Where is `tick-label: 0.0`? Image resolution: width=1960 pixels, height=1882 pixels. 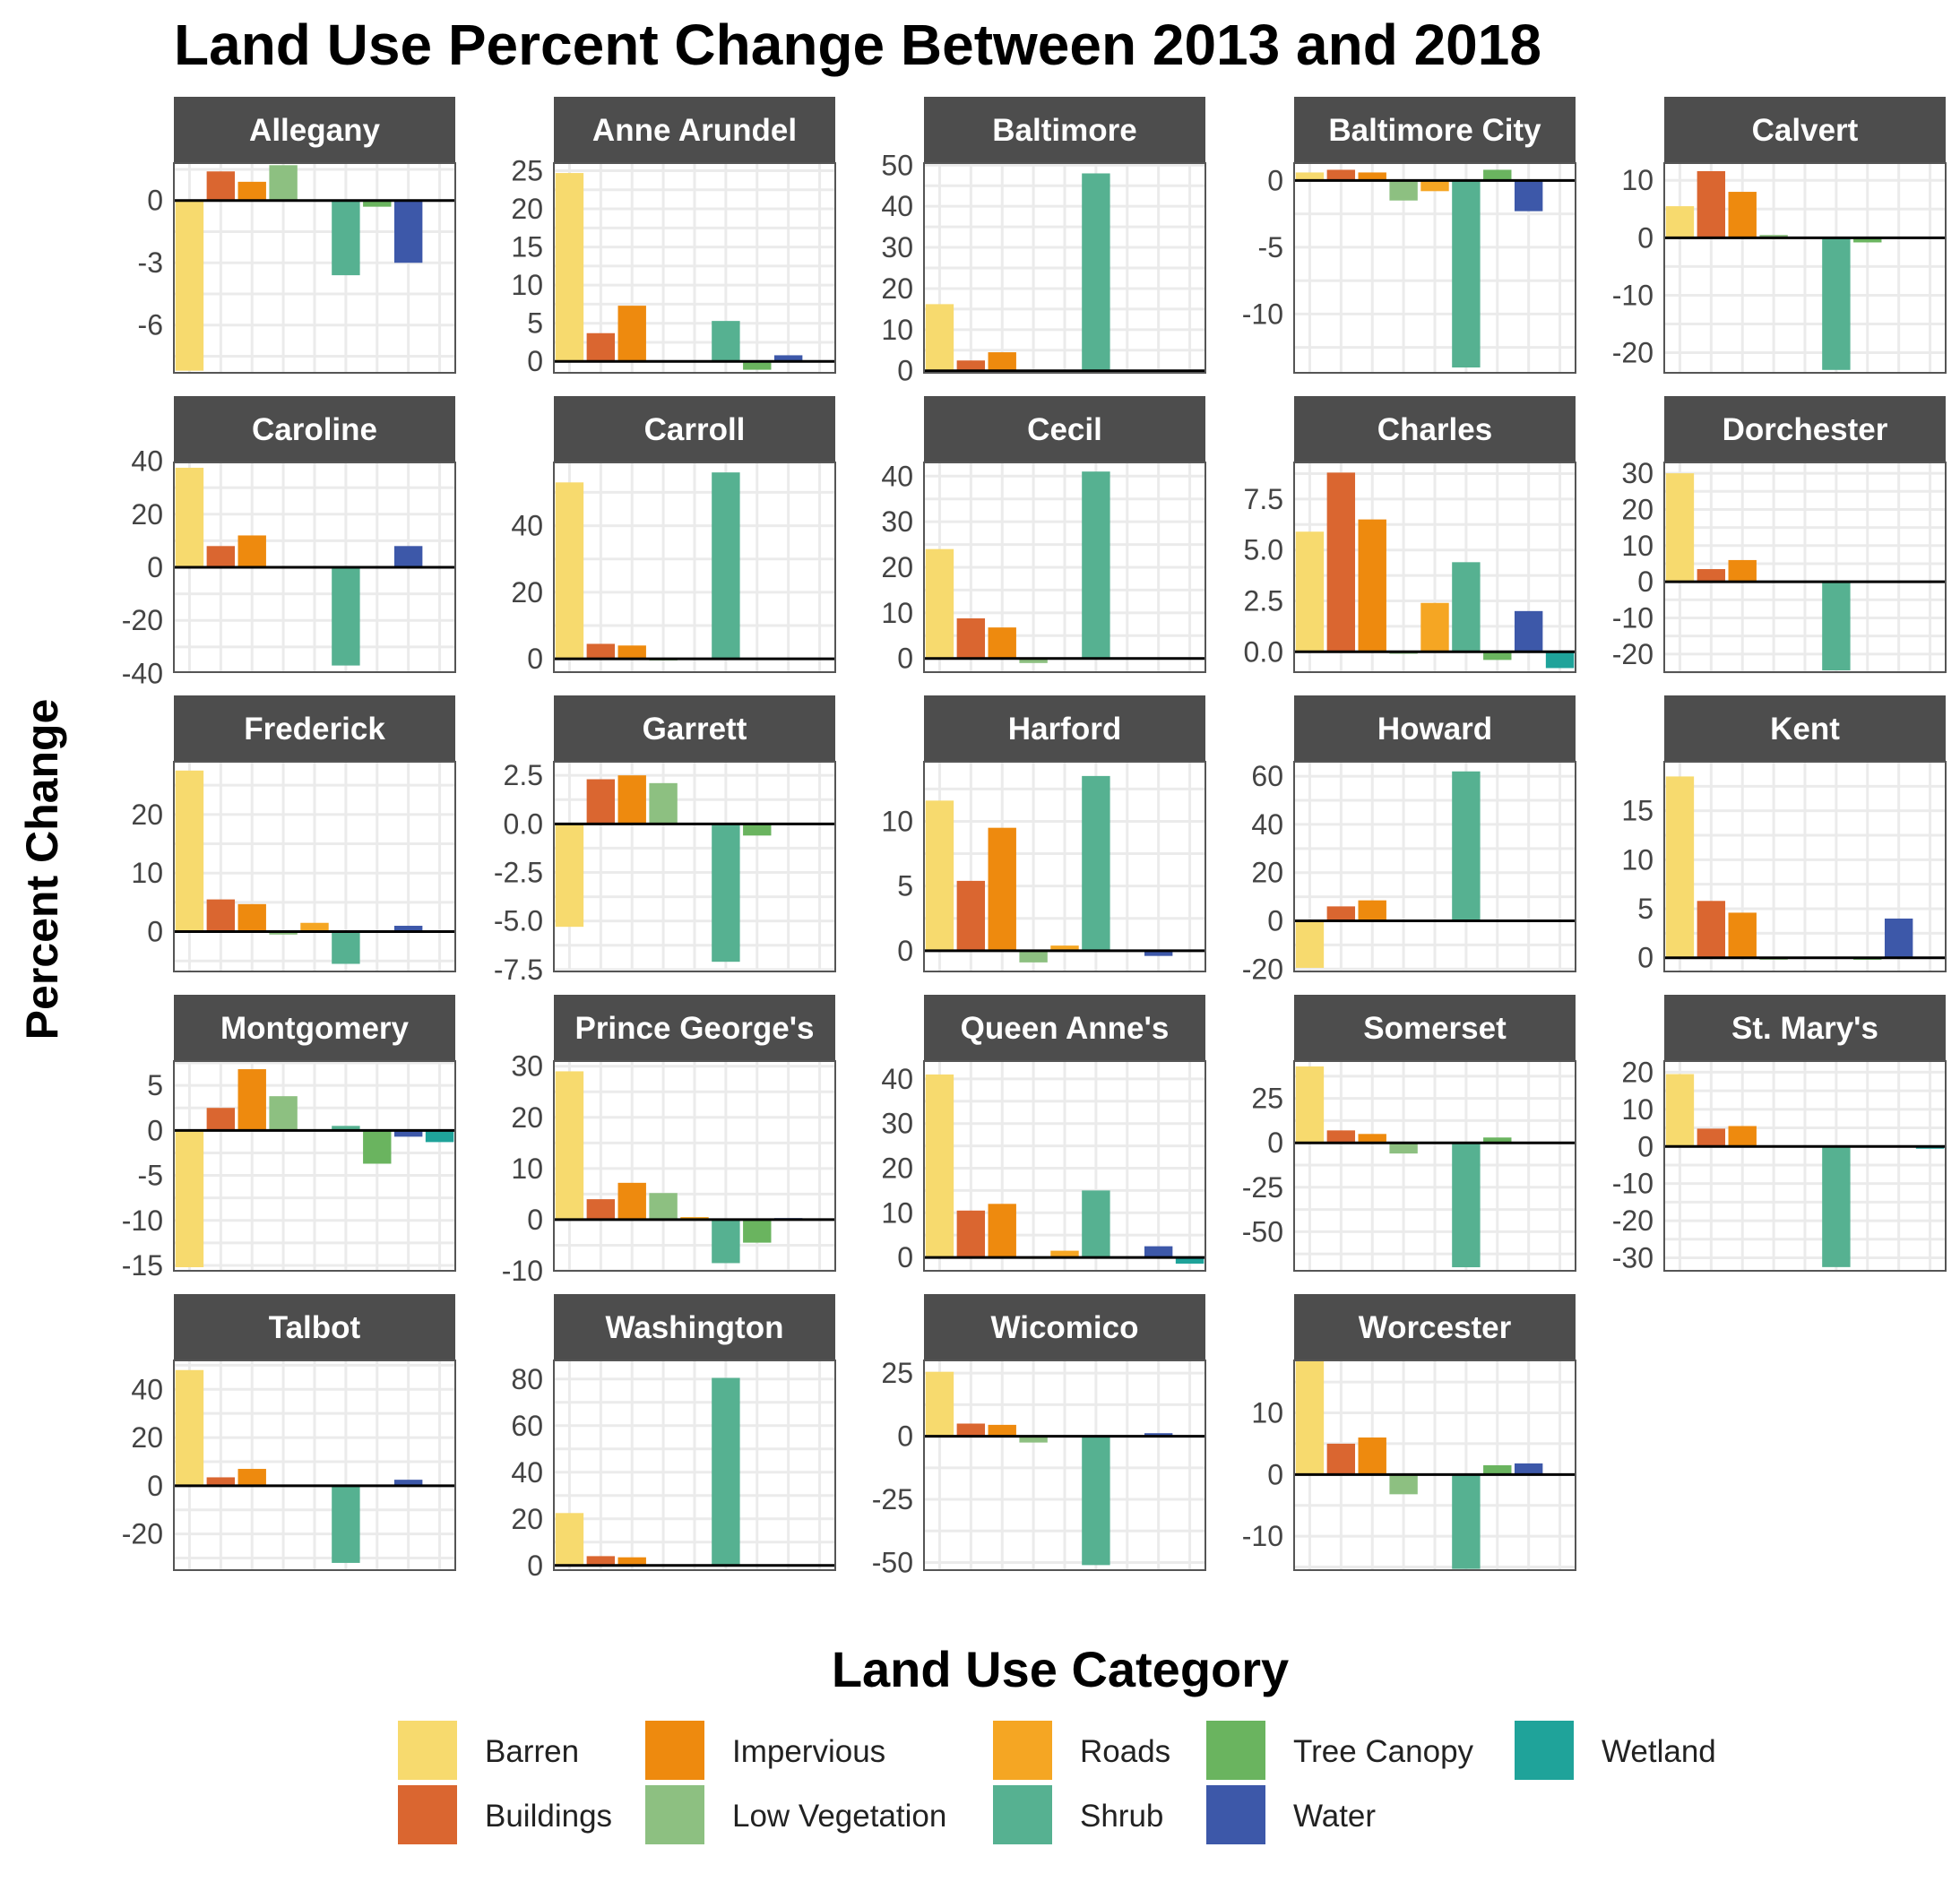
tick-label: 0.0 is located at coordinates (1263, 651).